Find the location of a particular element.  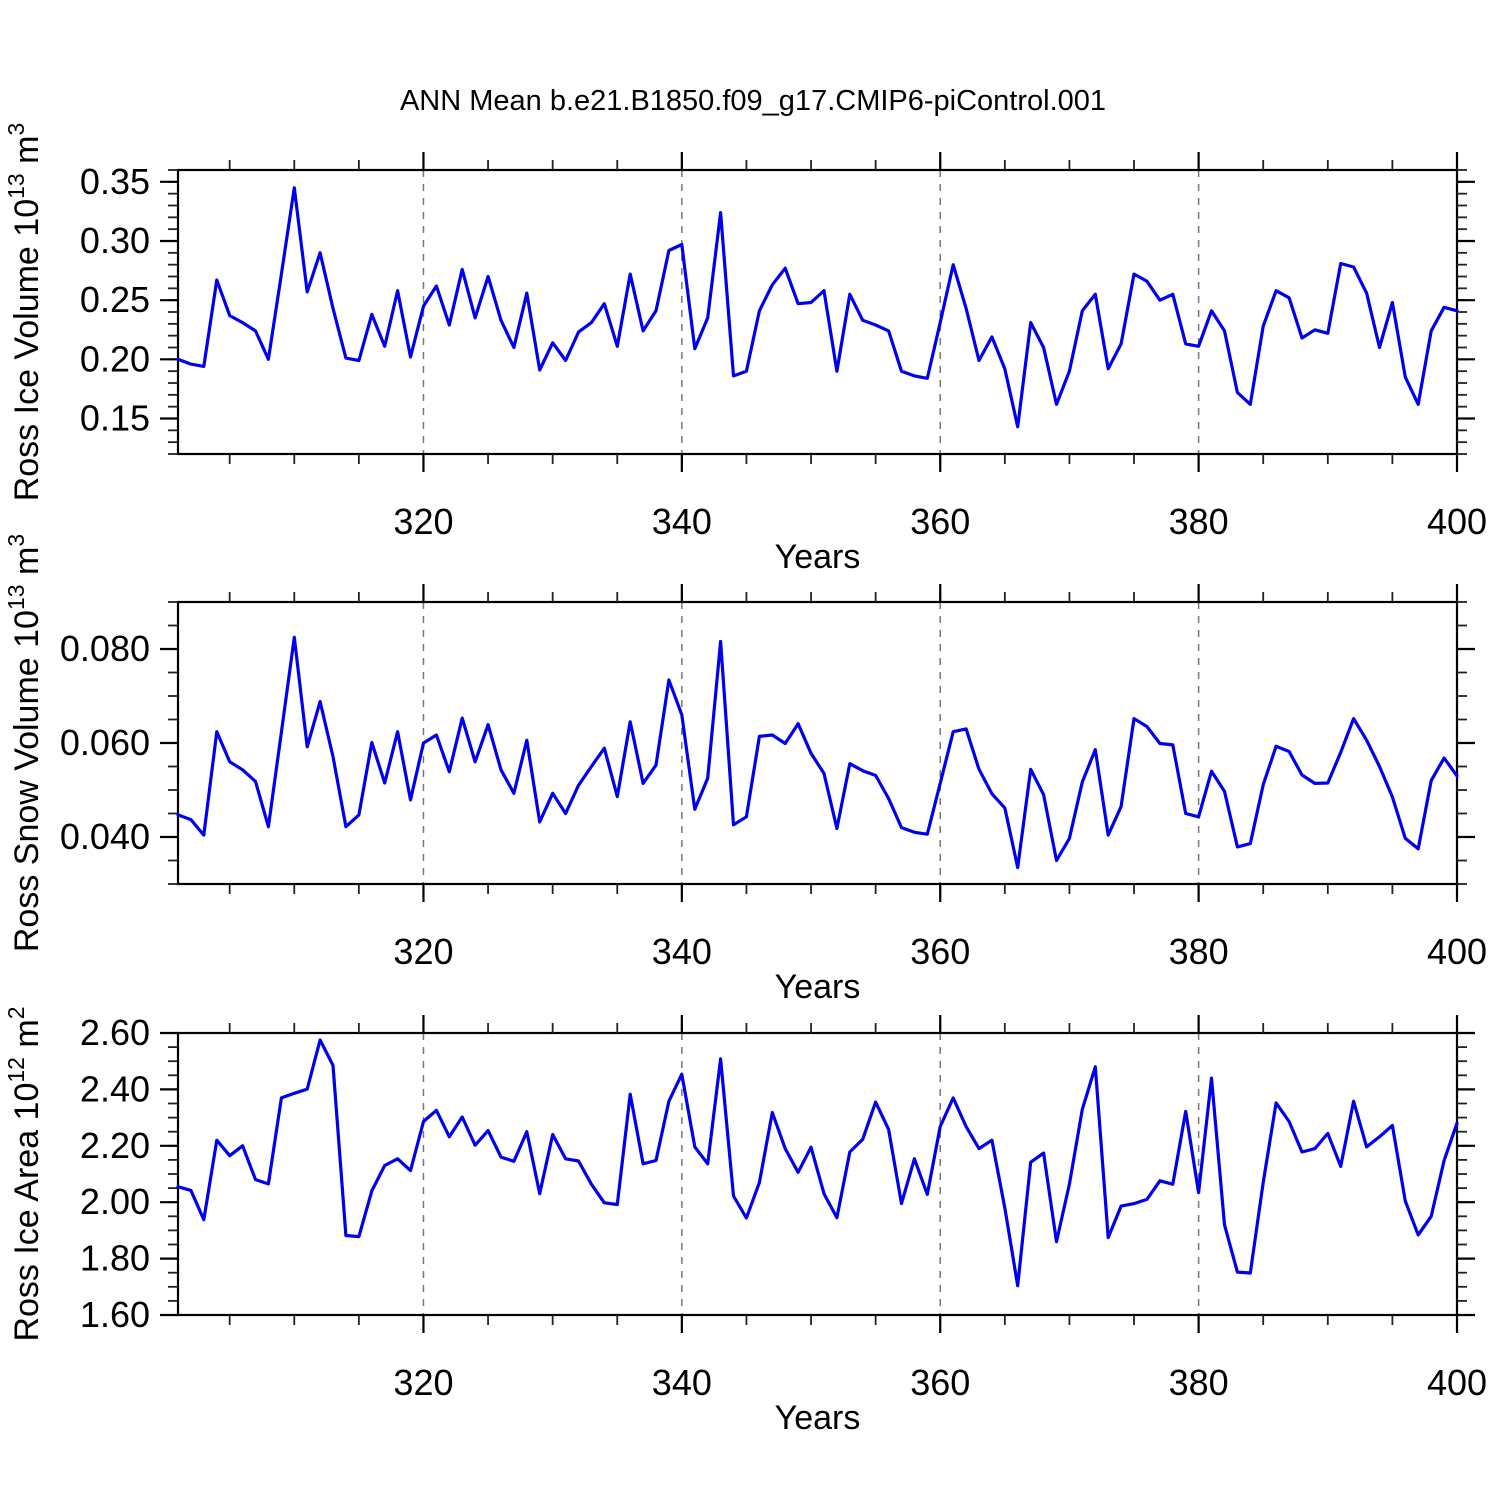

y-tick-label: 0.040 is located at coordinates (105, 836).